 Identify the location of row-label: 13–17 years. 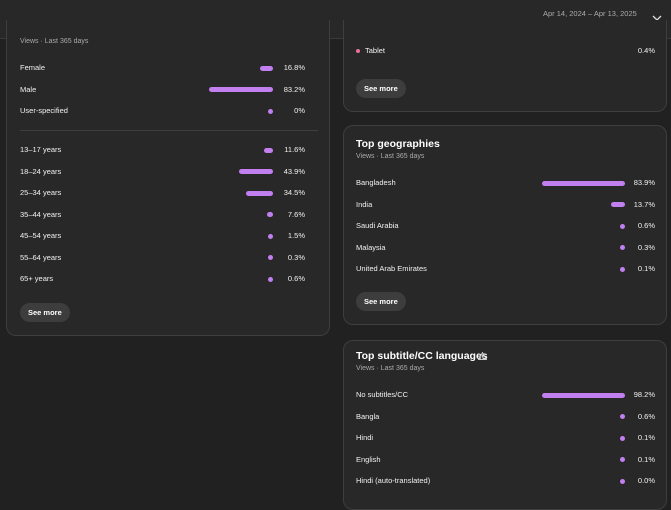
(41, 149).